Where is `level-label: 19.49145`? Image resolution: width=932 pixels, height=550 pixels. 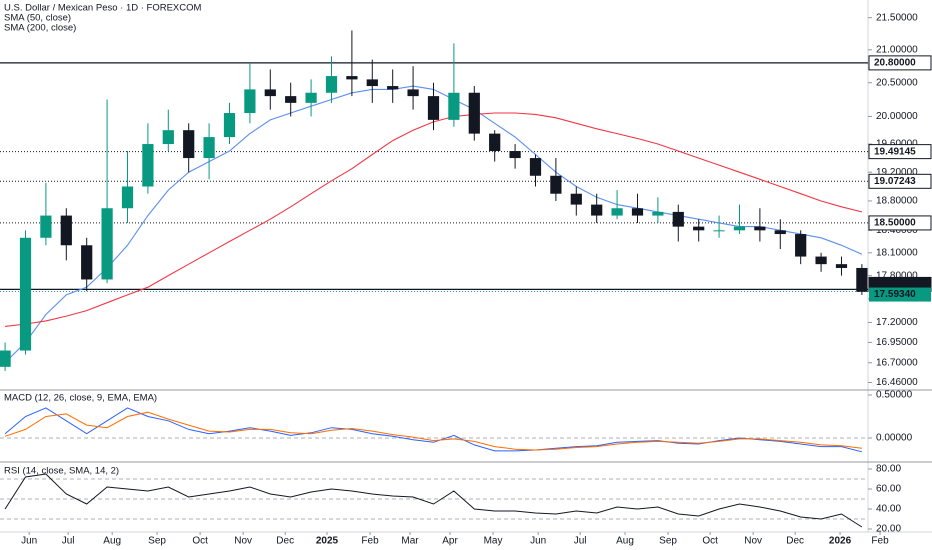 level-label: 19.49145 is located at coordinates (895, 151).